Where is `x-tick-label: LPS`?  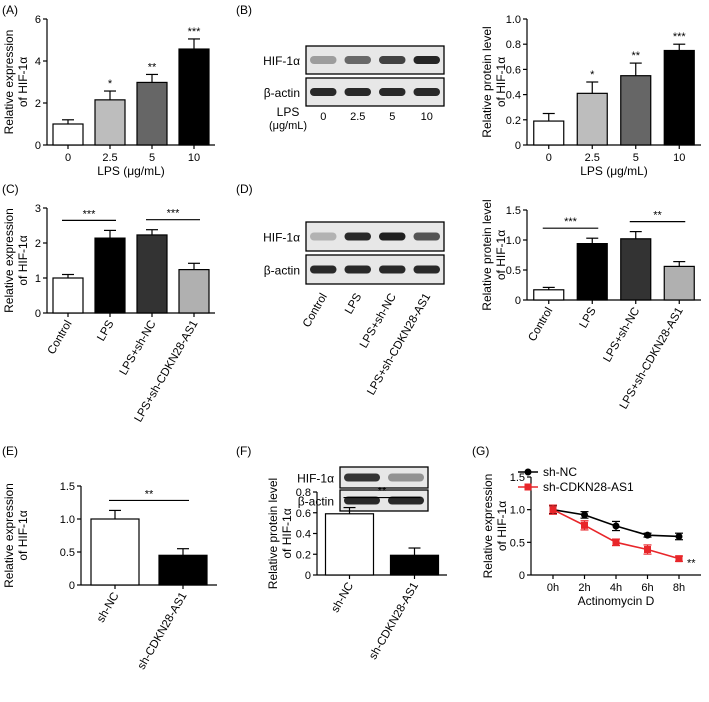 x-tick-label: LPS is located at coordinates (588, 317).